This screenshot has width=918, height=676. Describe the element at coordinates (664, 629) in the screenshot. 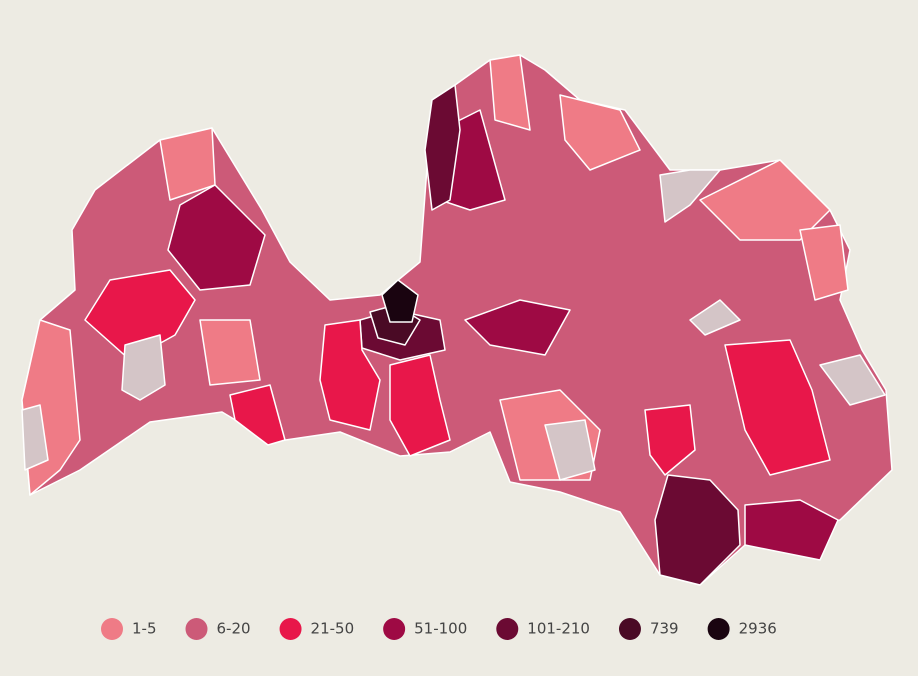

I see `legend-label: 739` at that location.